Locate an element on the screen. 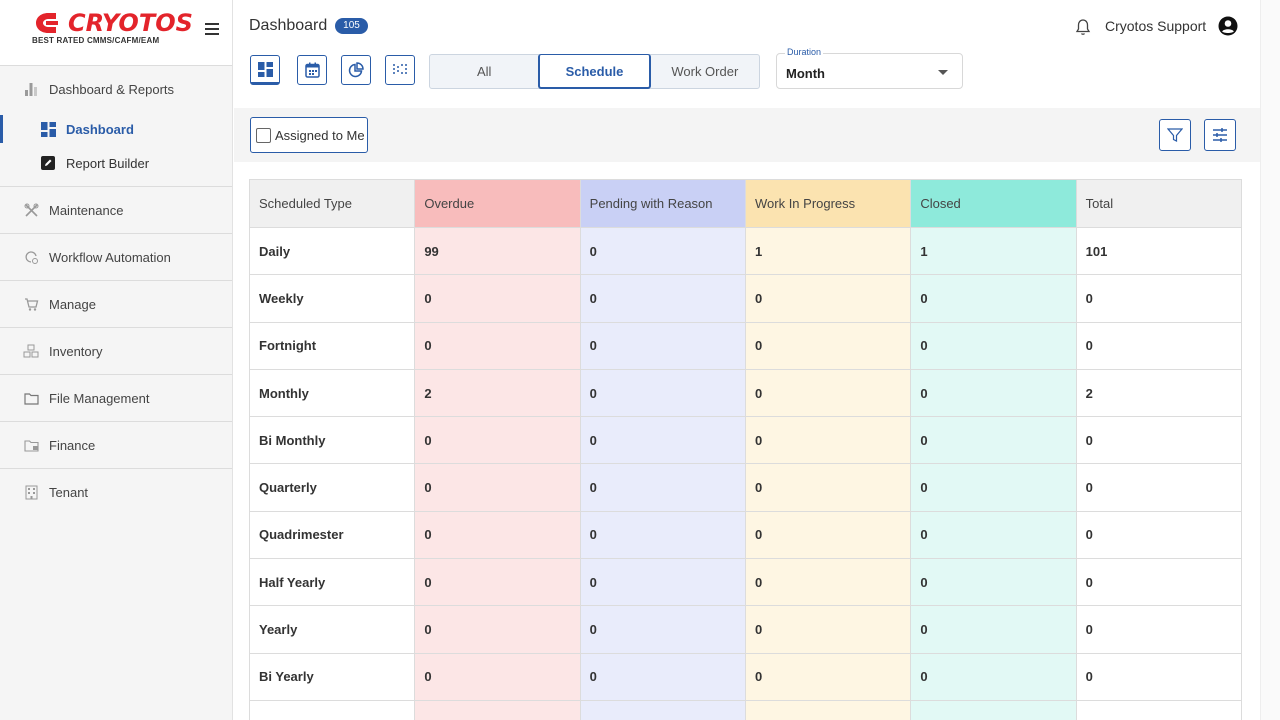  table-row: Half Yearly 0 0 0 0 0 is located at coordinates (745, 582).